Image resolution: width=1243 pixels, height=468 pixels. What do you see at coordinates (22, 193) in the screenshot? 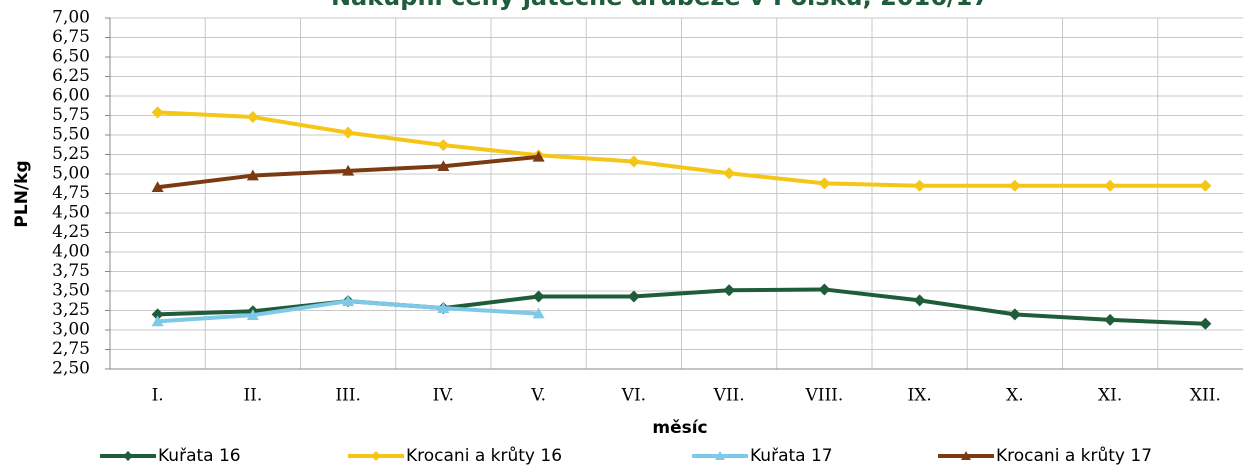
I see `y-axis-label: PLN/kg` at bounding box center [22, 193].